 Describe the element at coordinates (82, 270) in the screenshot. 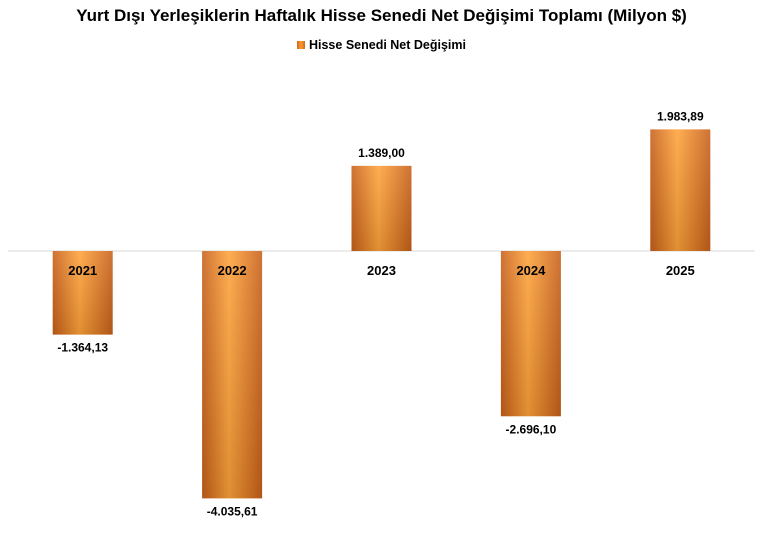

I see `category-label-2021: 2021` at that location.